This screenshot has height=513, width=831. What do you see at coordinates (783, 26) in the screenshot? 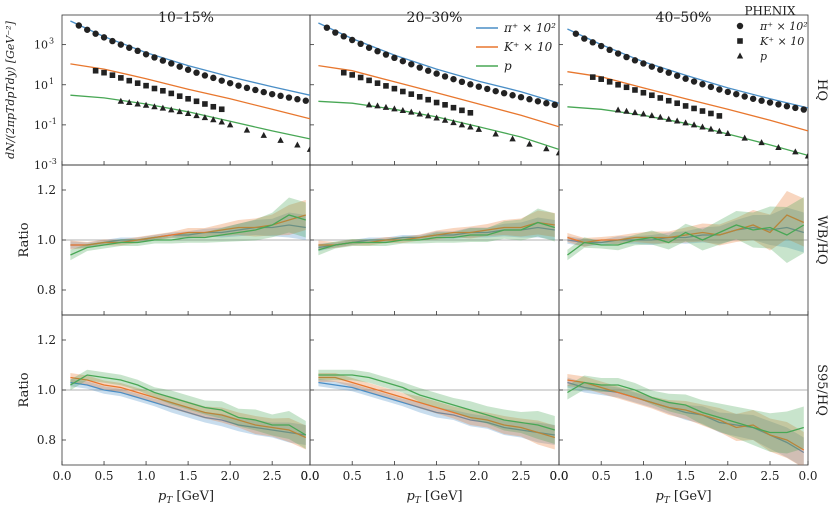
I see `legend-data-label-0: π⁺ × 10²` at bounding box center [783, 26].